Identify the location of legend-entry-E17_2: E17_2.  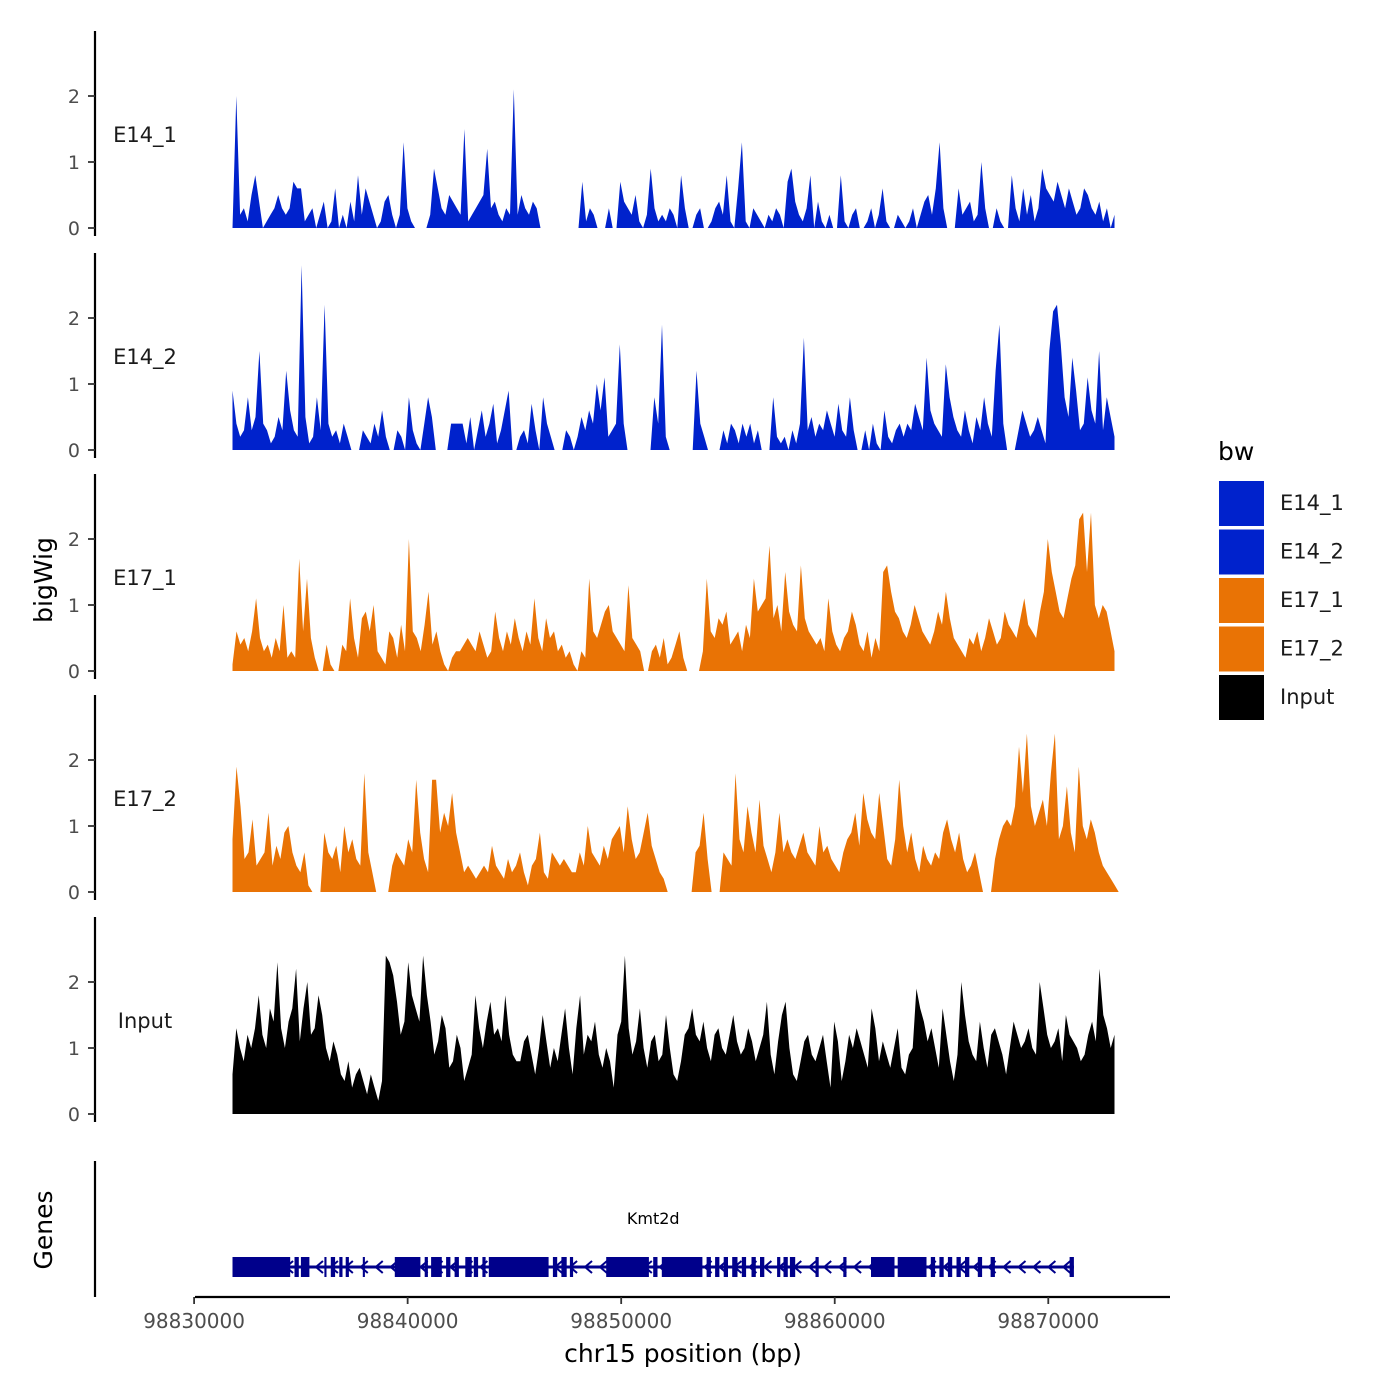
(1281, 649).